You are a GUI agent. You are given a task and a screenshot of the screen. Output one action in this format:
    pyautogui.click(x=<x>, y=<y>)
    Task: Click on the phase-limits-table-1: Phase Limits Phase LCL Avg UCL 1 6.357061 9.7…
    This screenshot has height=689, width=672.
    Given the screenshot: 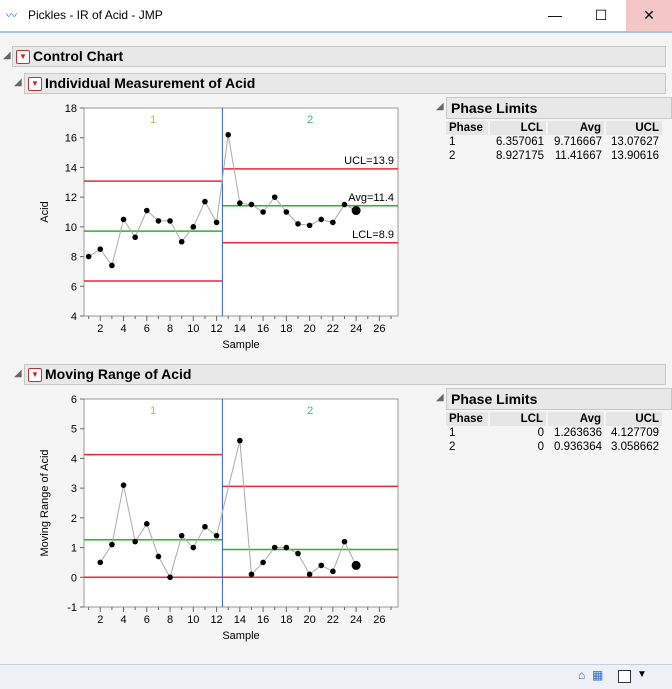 What is the action you would take?
    pyautogui.click(x=554, y=130)
    